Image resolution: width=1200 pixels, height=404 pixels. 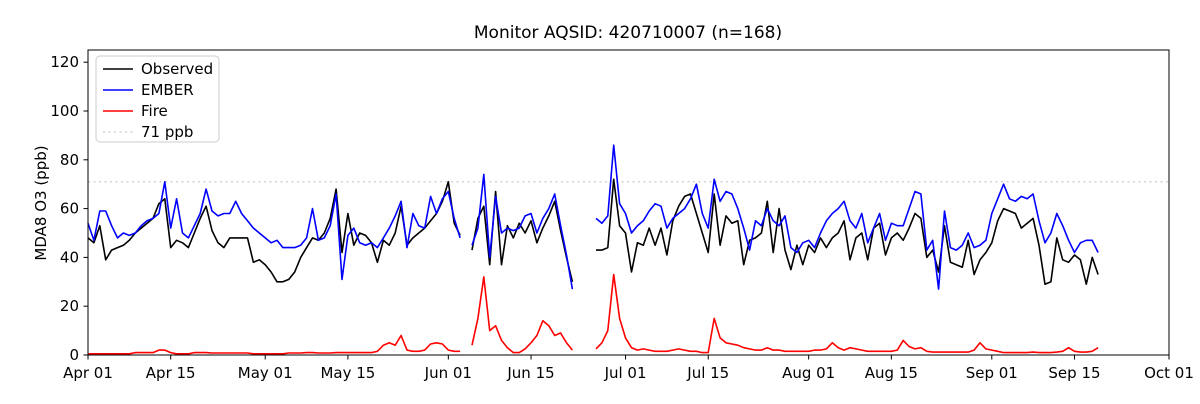 I want to click on x-tick-label: Jun 01, so click(x=448, y=373).